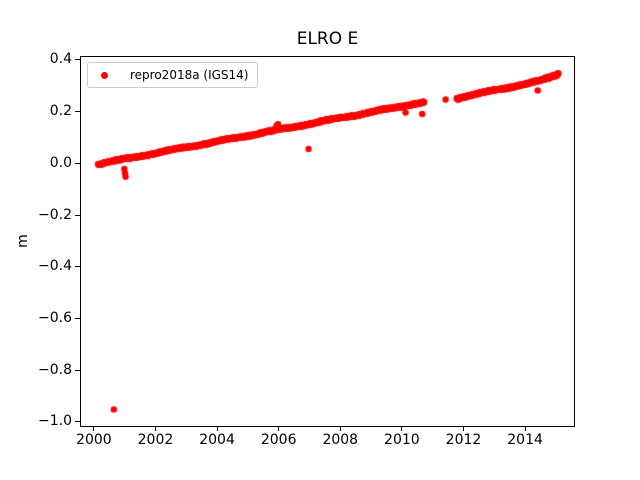 Image resolution: width=640 pixels, height=480 pixels. I want to click on x-tick-label: 2012, so click(463, 440).